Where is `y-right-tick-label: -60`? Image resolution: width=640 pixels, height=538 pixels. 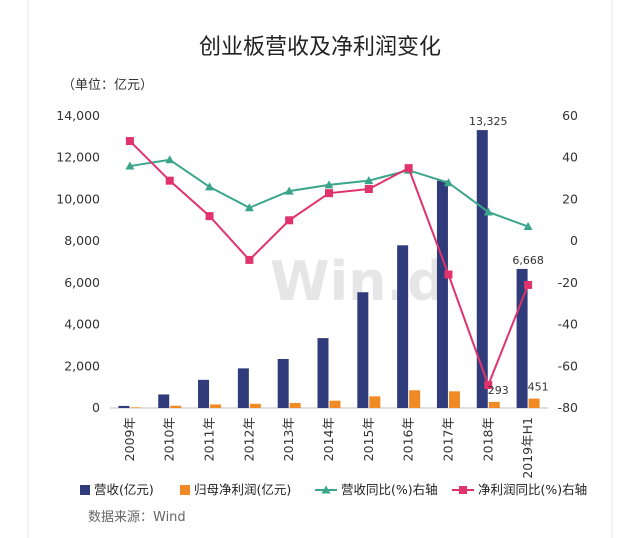
y-right-tick-label: -60 is located at coordinates (568, 365).